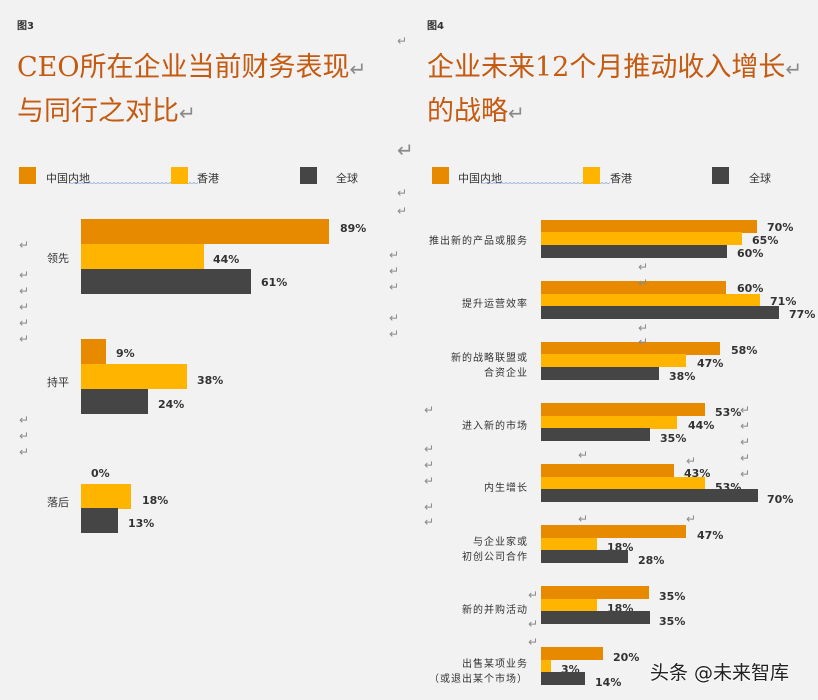 The image size is (818, 700). I want to click on value-label: 58%, so click(744, 350).